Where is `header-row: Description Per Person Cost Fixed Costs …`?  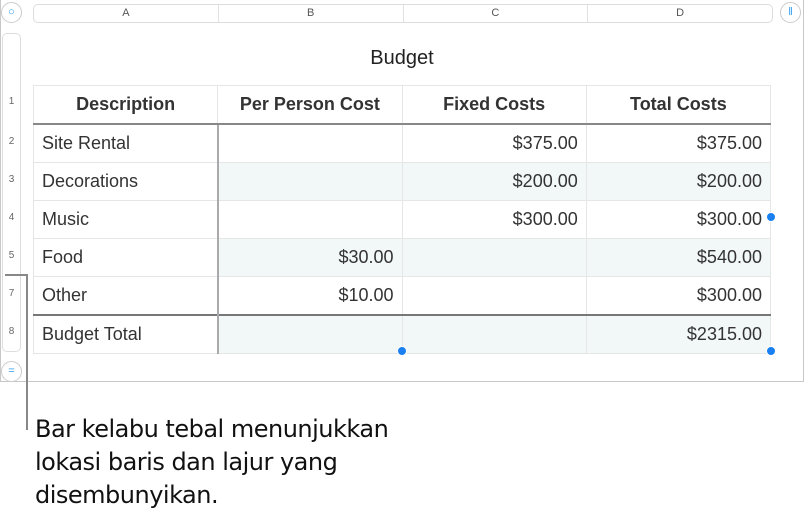
header-row: Description Per Person Cost Fixed Costs … is located at coordinates (402, 105).